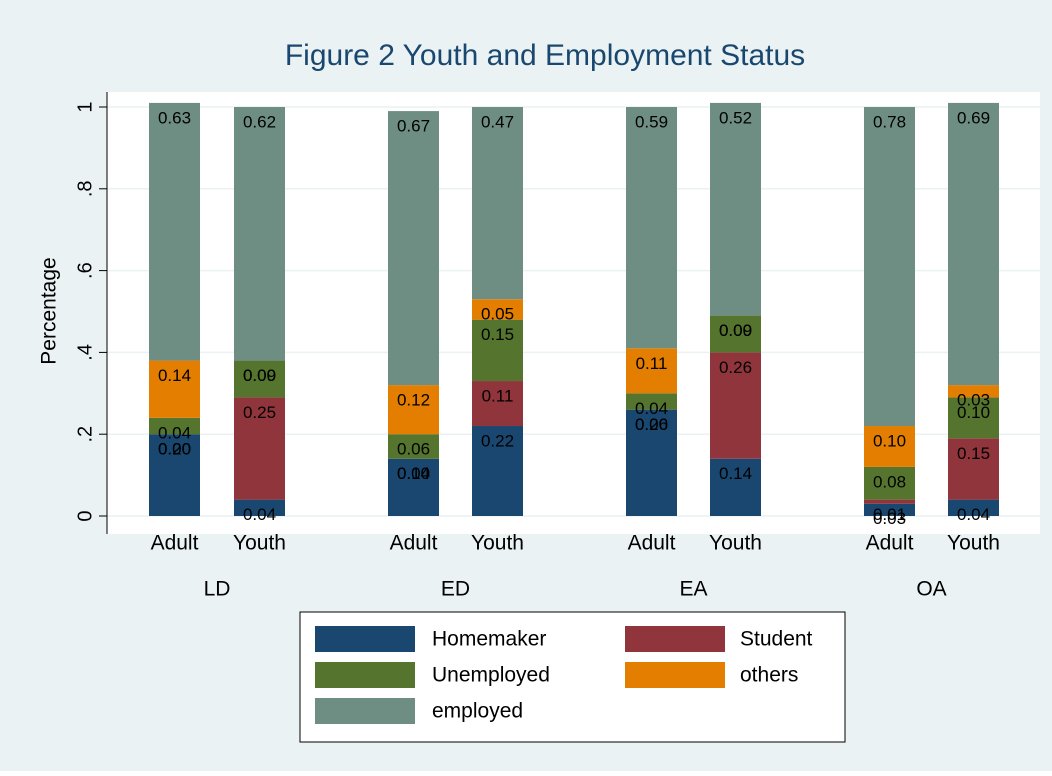 This screenshot has height=776, width=1052. Describe the element at coordinates (497, 314) in the screenshot. I see `value-label: 0.05` at that location.